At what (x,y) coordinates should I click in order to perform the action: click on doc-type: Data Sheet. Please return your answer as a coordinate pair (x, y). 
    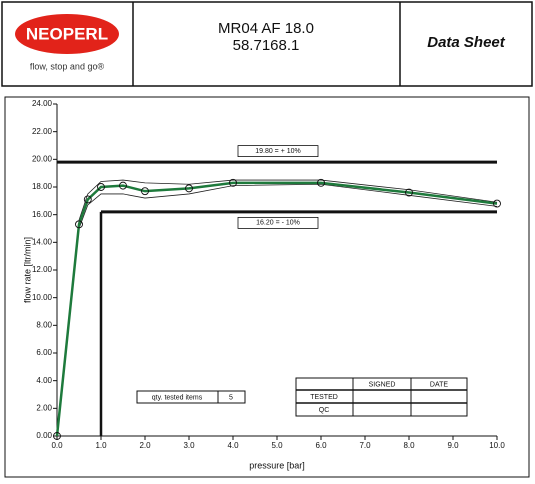
    Looking at the image, I should click on (466, 42).